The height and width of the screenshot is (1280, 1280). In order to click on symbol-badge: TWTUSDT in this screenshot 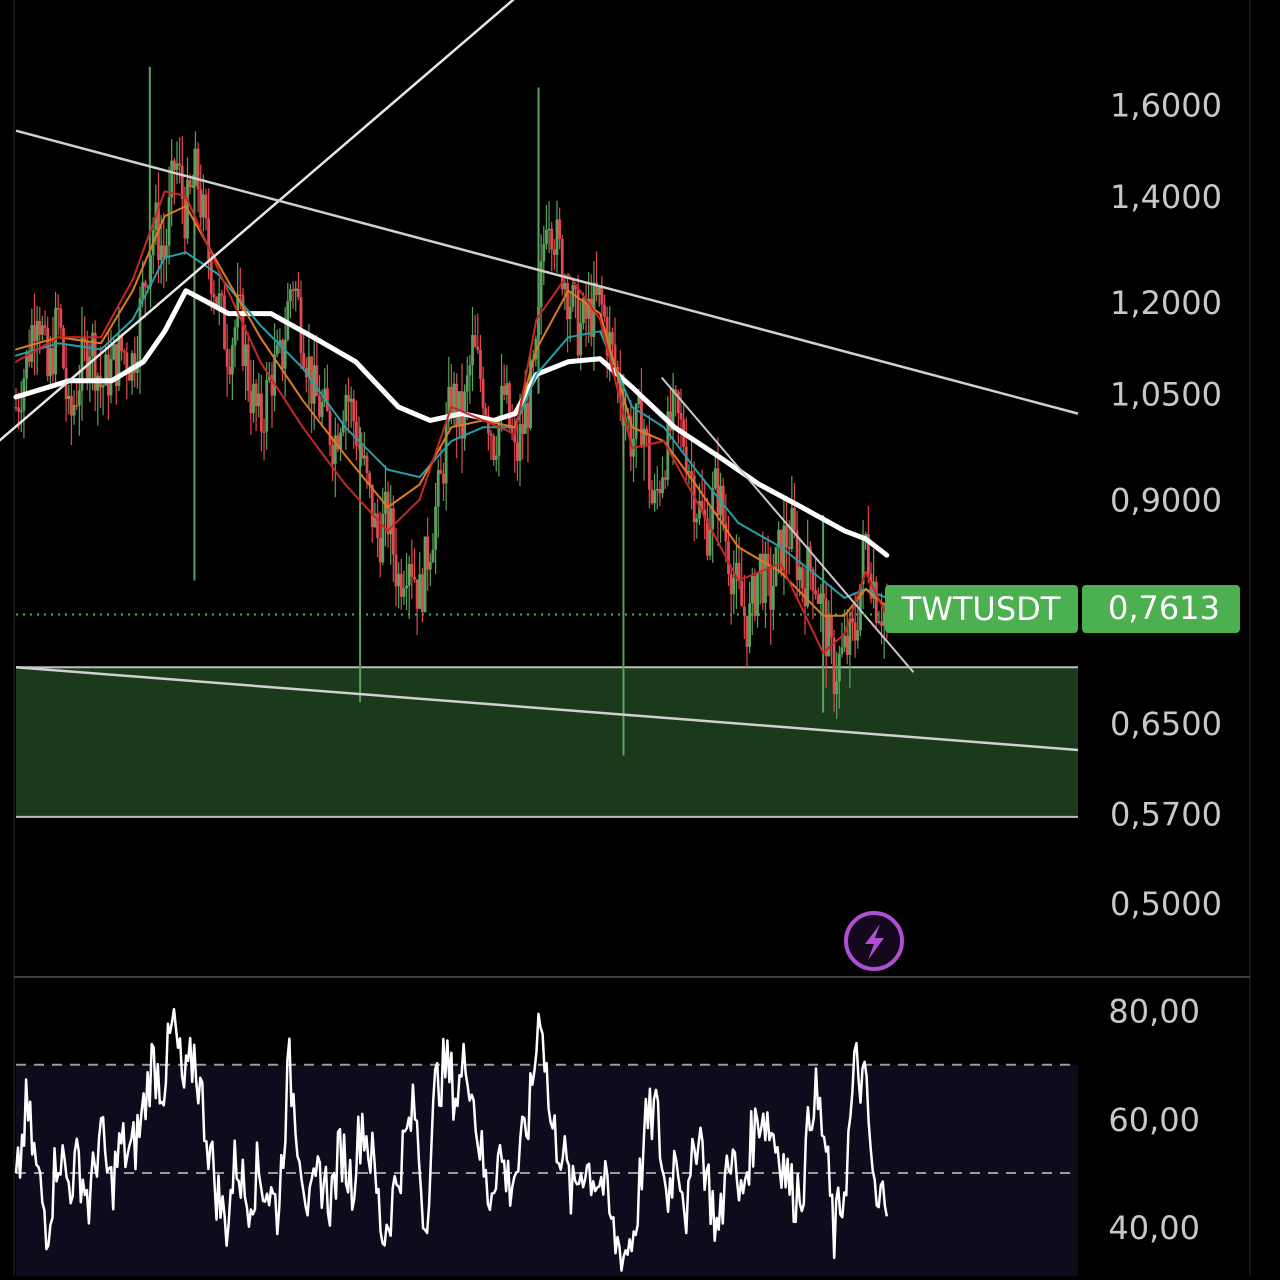, I will do `click(981, 609)`.